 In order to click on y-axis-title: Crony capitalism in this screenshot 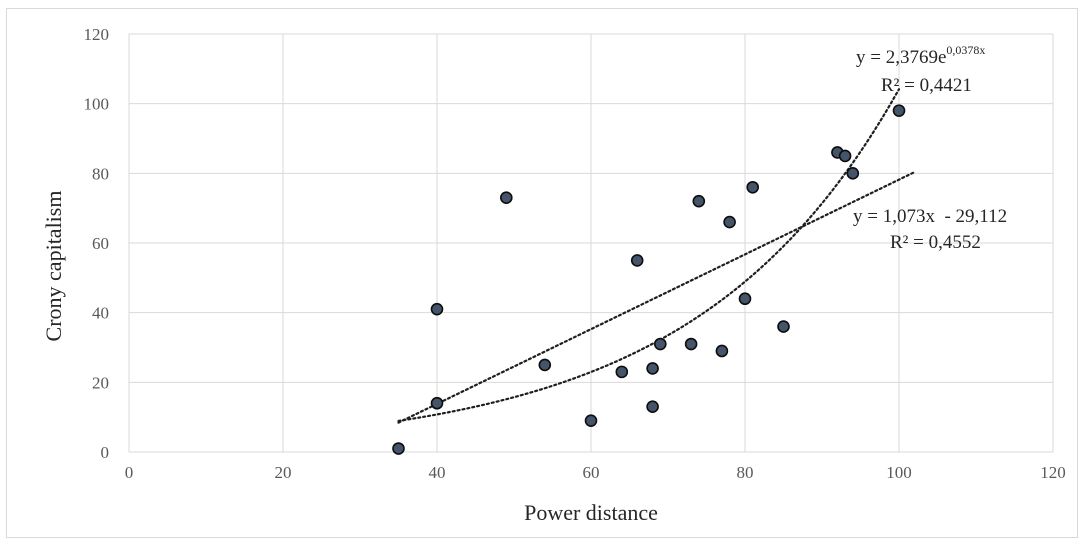, I will do `click(53, 266)`.